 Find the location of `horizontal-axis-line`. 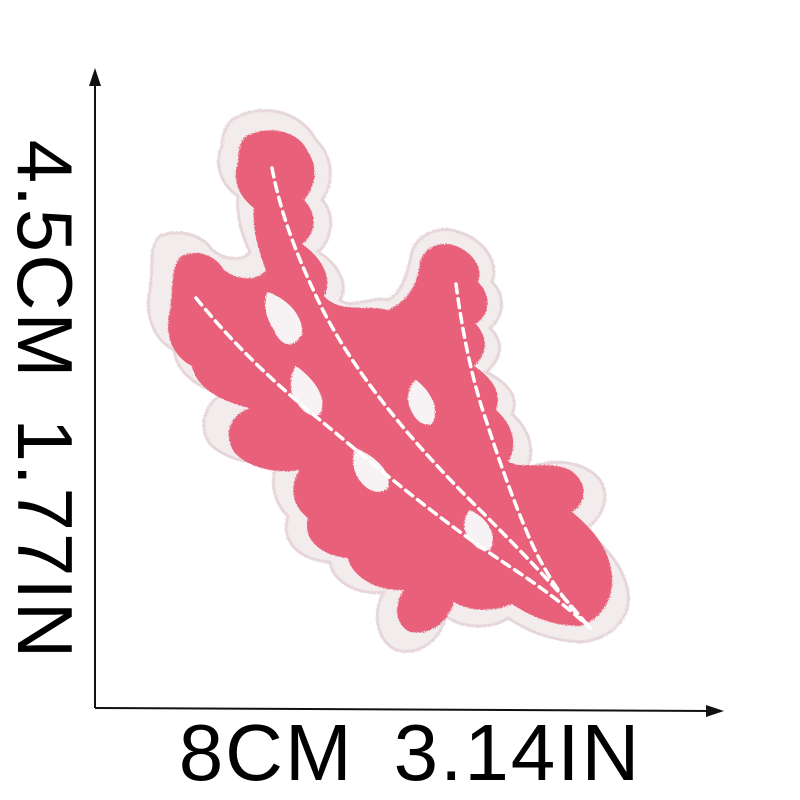

horizontal-axis-line is located at coordinates (403, 709).